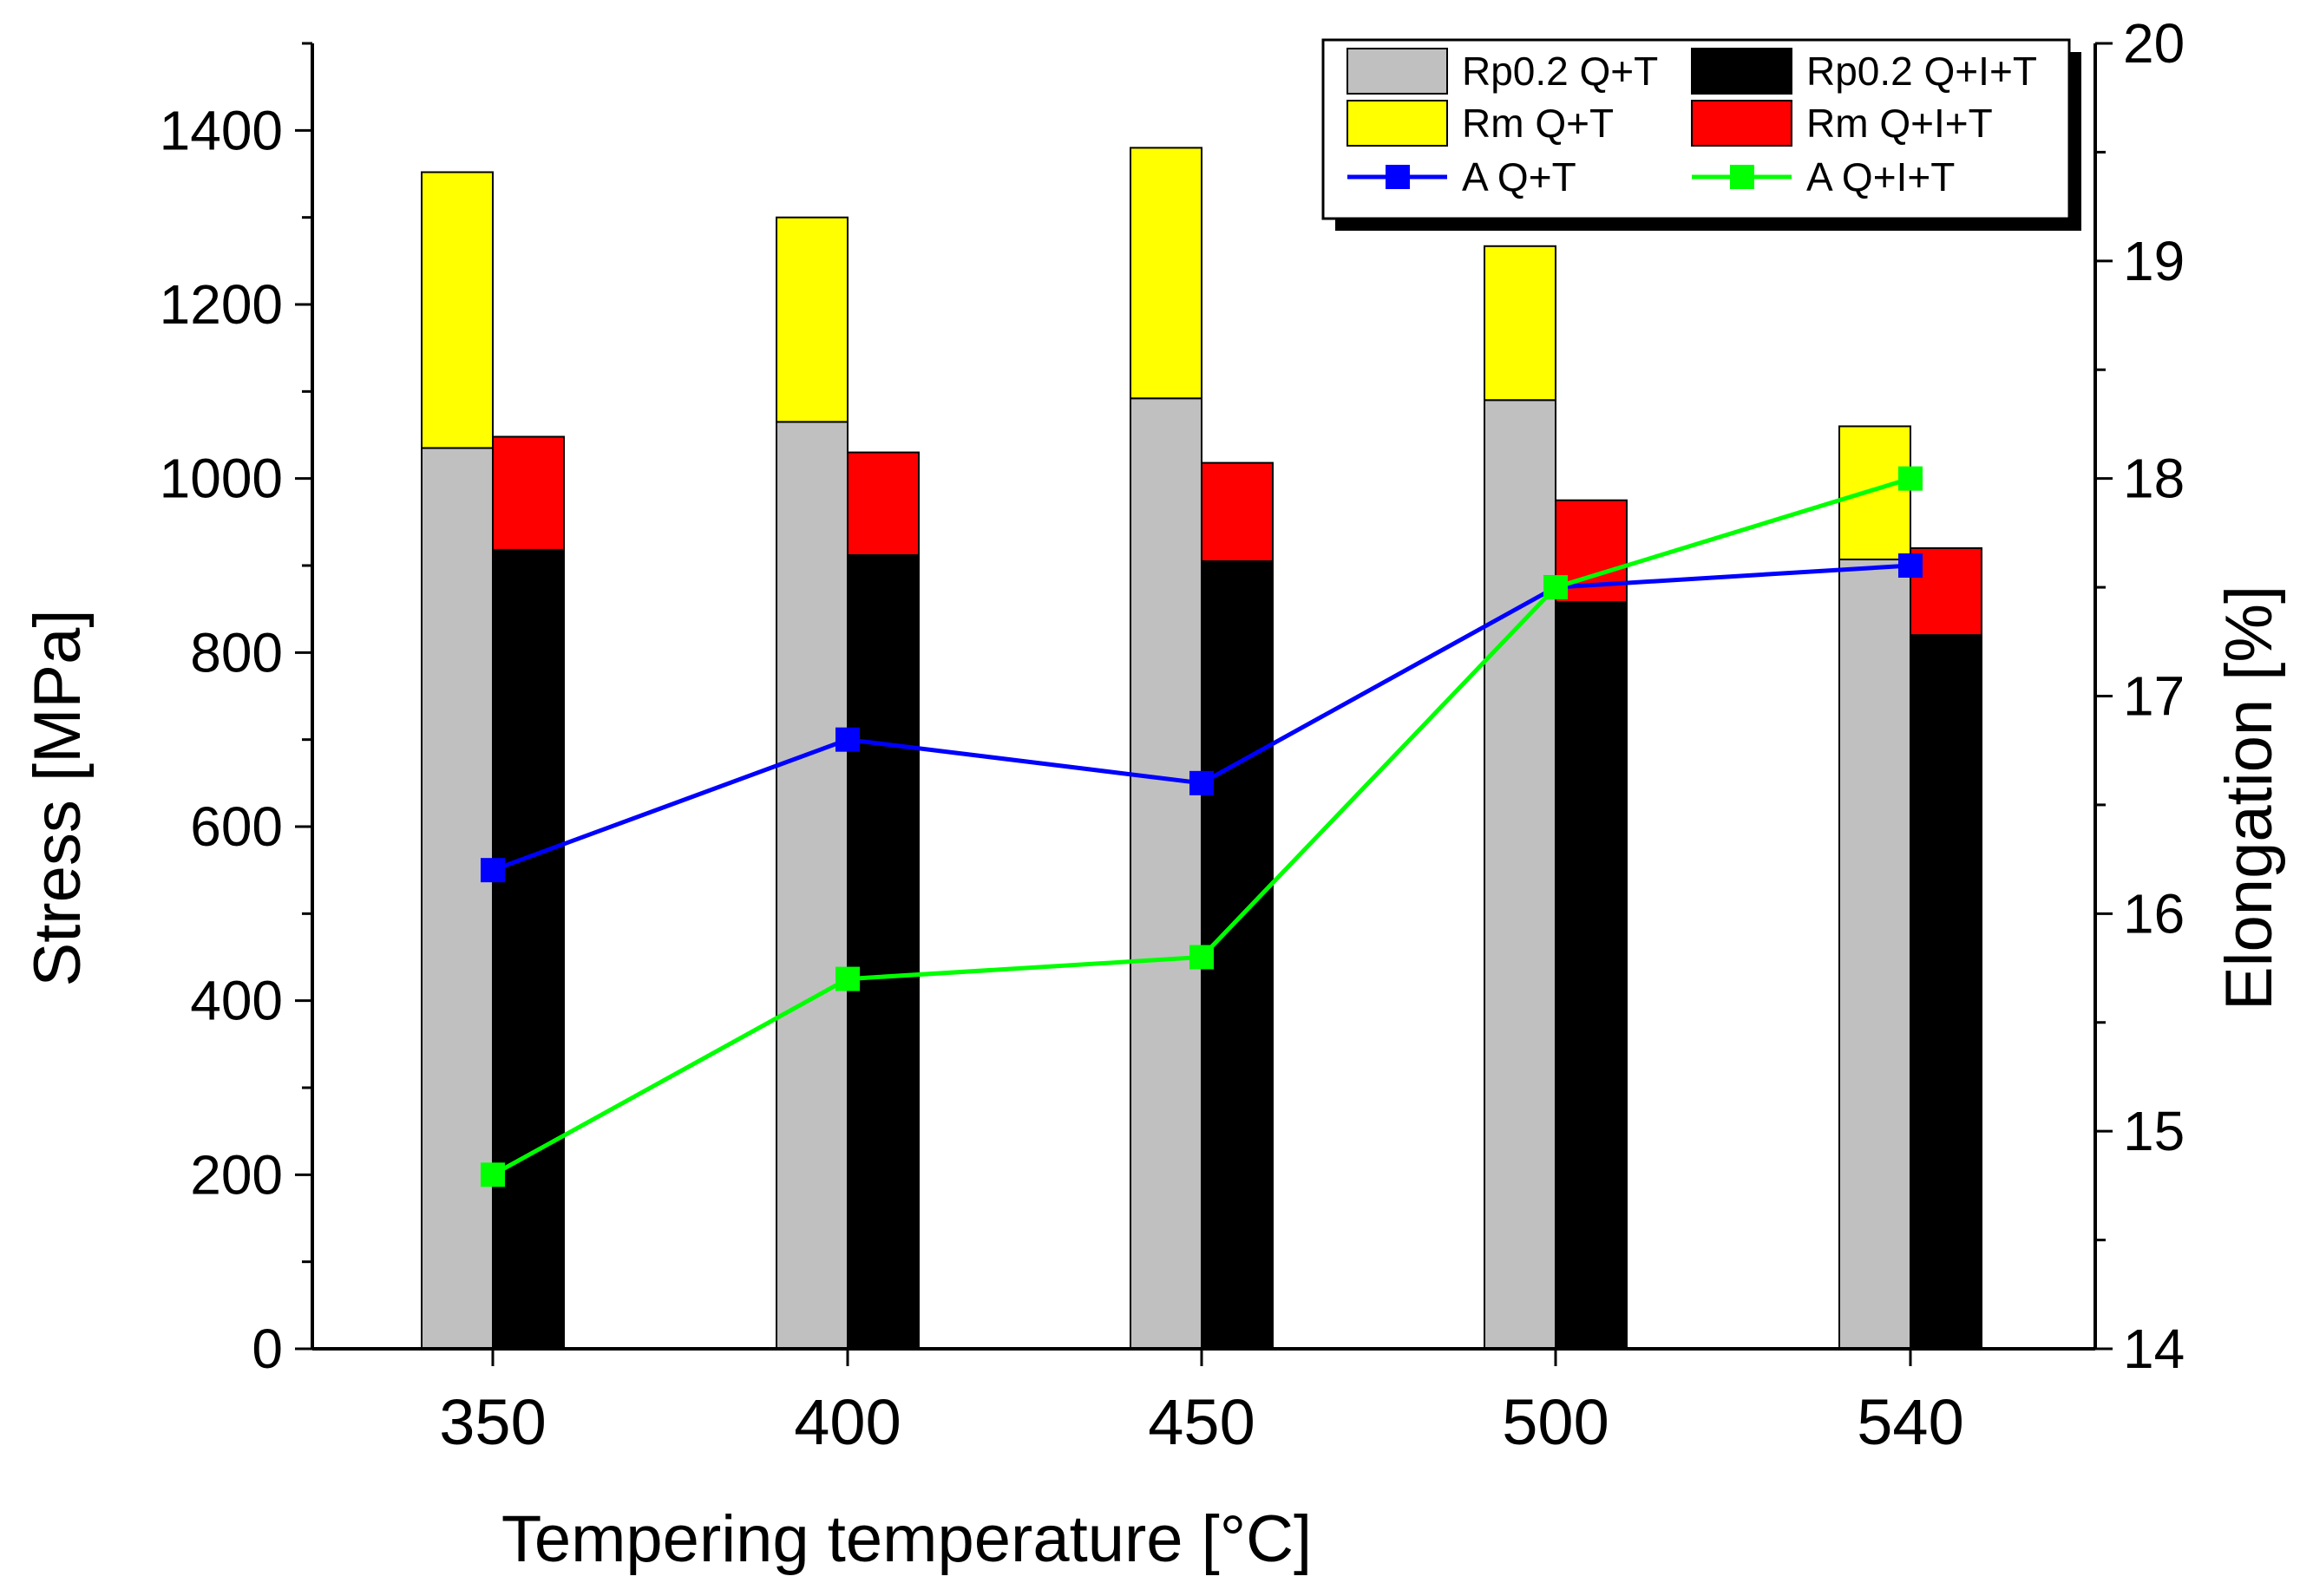 This screenshot has height=1596, width=2313. I want to click on y2-tick-label: 18, so click(2154, 479).